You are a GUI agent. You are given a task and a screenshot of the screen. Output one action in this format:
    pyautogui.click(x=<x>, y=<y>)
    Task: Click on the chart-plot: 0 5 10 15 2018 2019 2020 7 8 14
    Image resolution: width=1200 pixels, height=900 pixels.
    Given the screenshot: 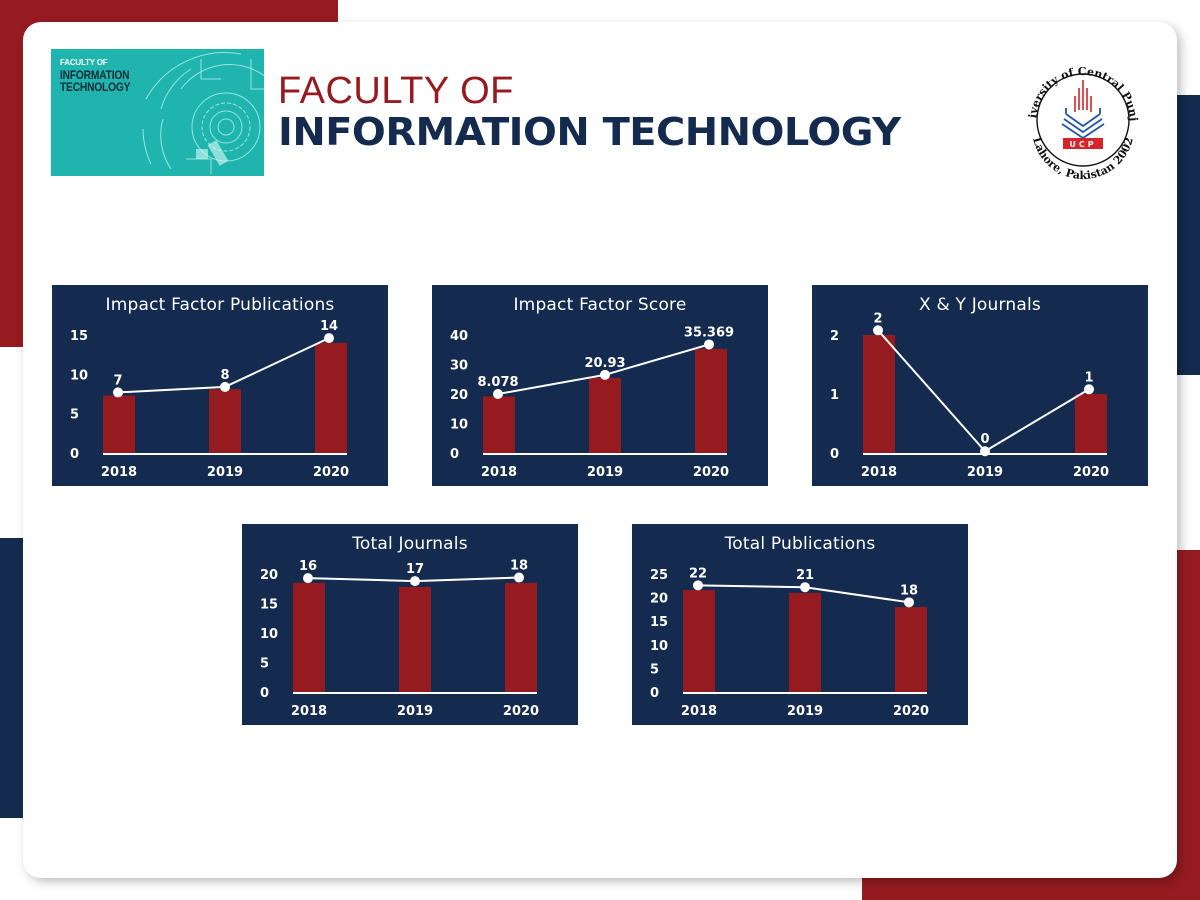 What is the action you would take?
    pyautogui.click(x=209, y=399)
    